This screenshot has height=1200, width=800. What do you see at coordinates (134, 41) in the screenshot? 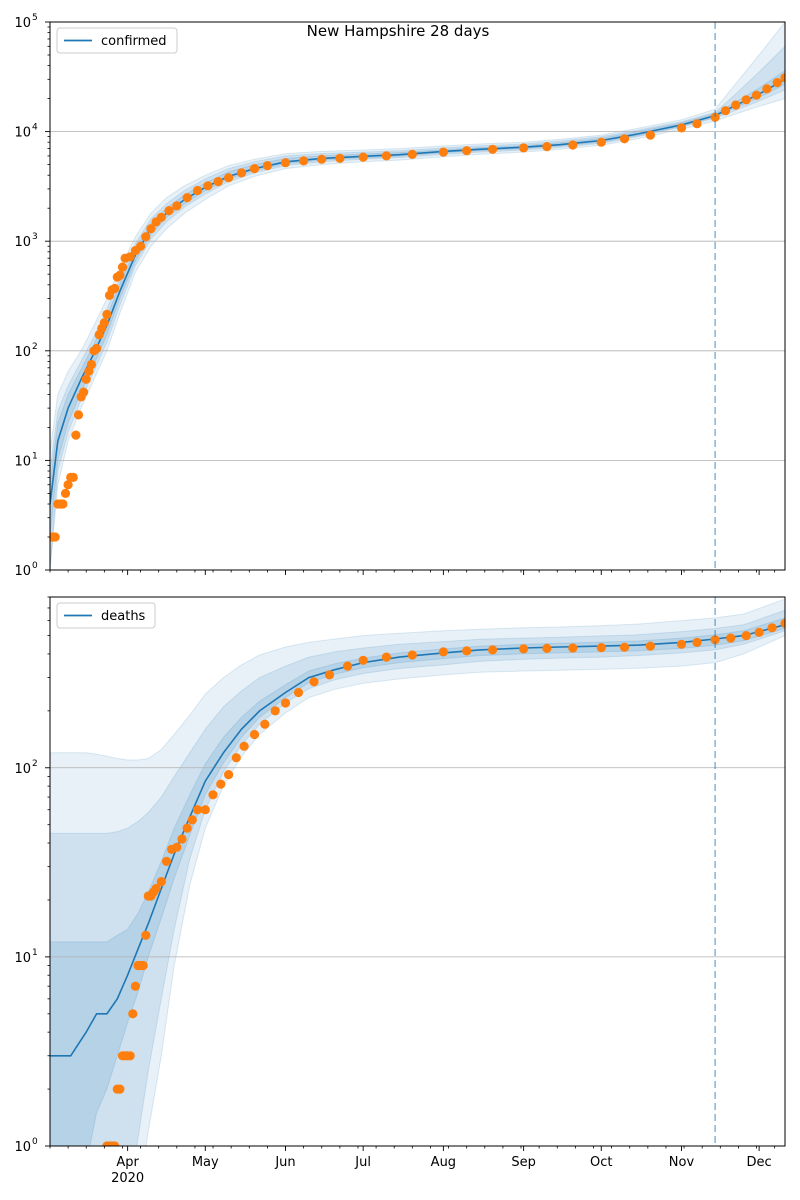
I see `confirmed-legend-label: confirmed` at bounding box center [134, 41].